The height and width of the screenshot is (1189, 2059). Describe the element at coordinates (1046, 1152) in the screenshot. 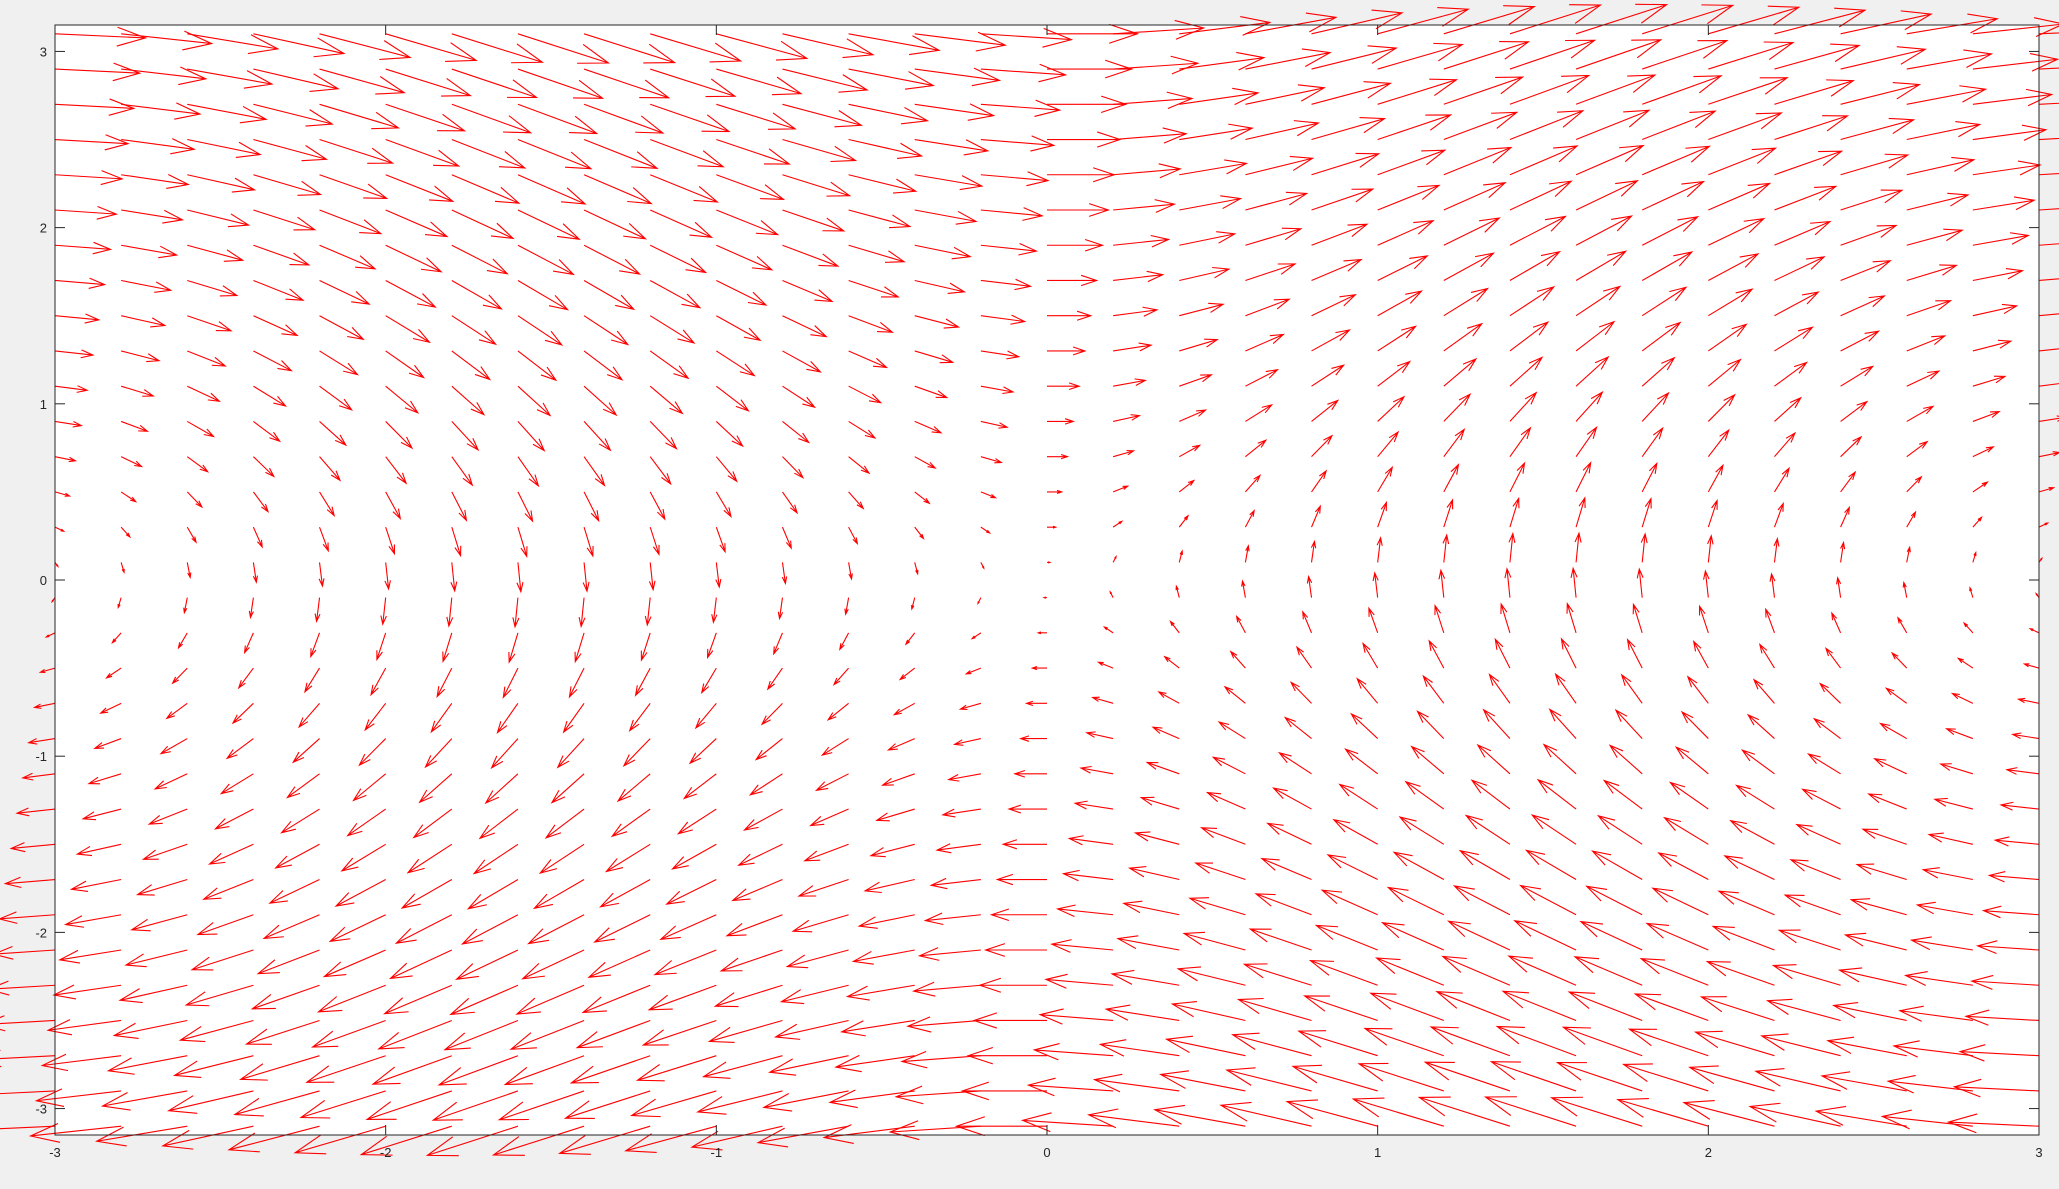

I see `x-tick-label: 0` at that location.